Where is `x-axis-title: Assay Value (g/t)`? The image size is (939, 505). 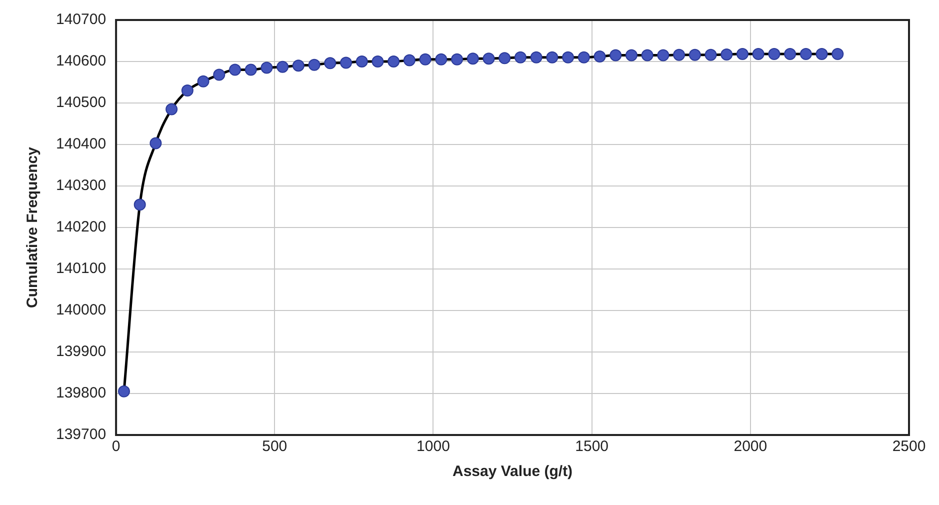 x-axis-title: Assay Value (g/t) is located at coordinates (512, 471).